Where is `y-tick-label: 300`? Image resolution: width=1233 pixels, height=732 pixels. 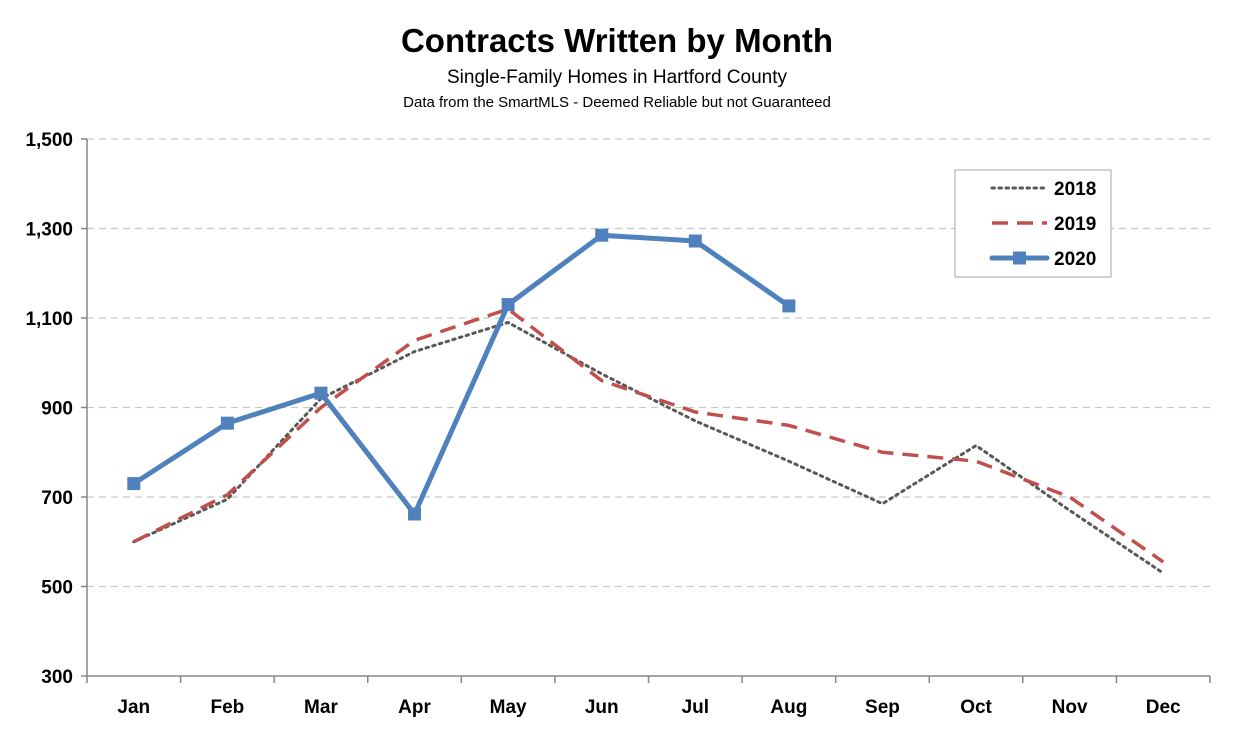 y-tick-label: 300 is located at coordinates (57, 677).